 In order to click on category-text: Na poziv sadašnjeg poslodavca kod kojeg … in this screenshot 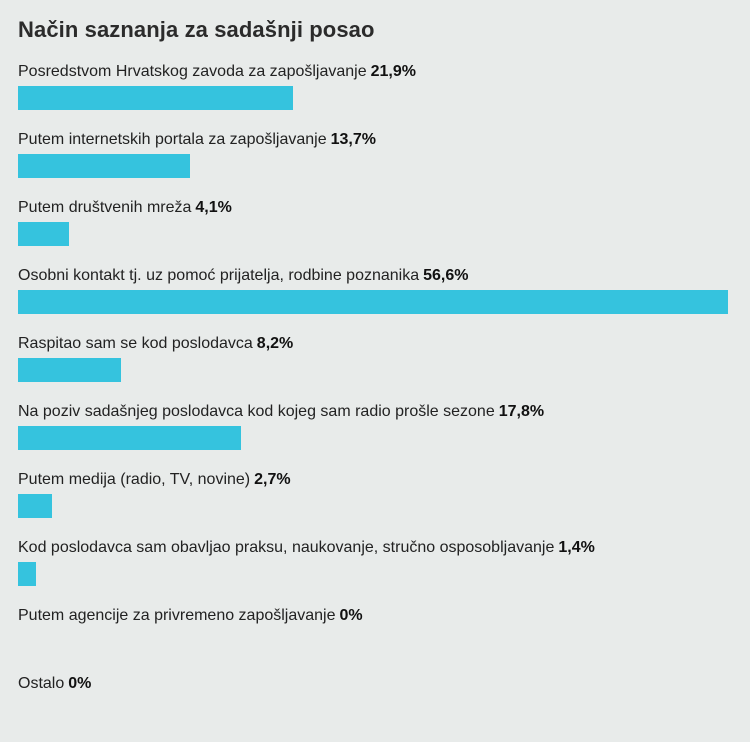, I will do `click(256, 411)`.